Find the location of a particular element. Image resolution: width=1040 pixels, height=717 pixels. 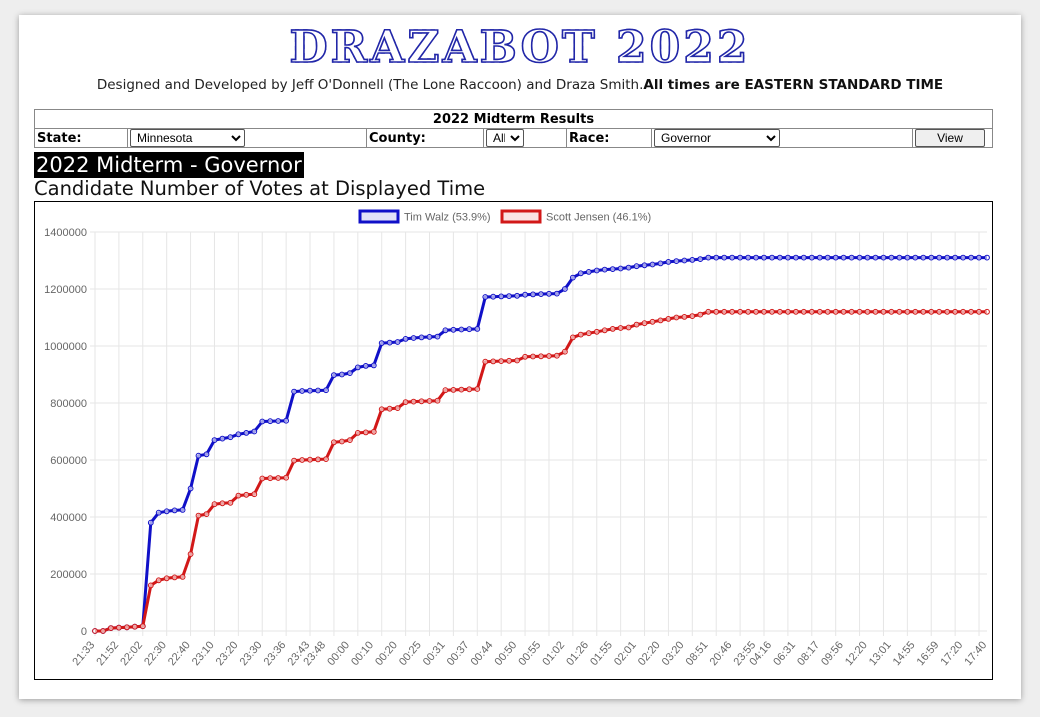

race-select: Governor is located at coordinates (717, 138).